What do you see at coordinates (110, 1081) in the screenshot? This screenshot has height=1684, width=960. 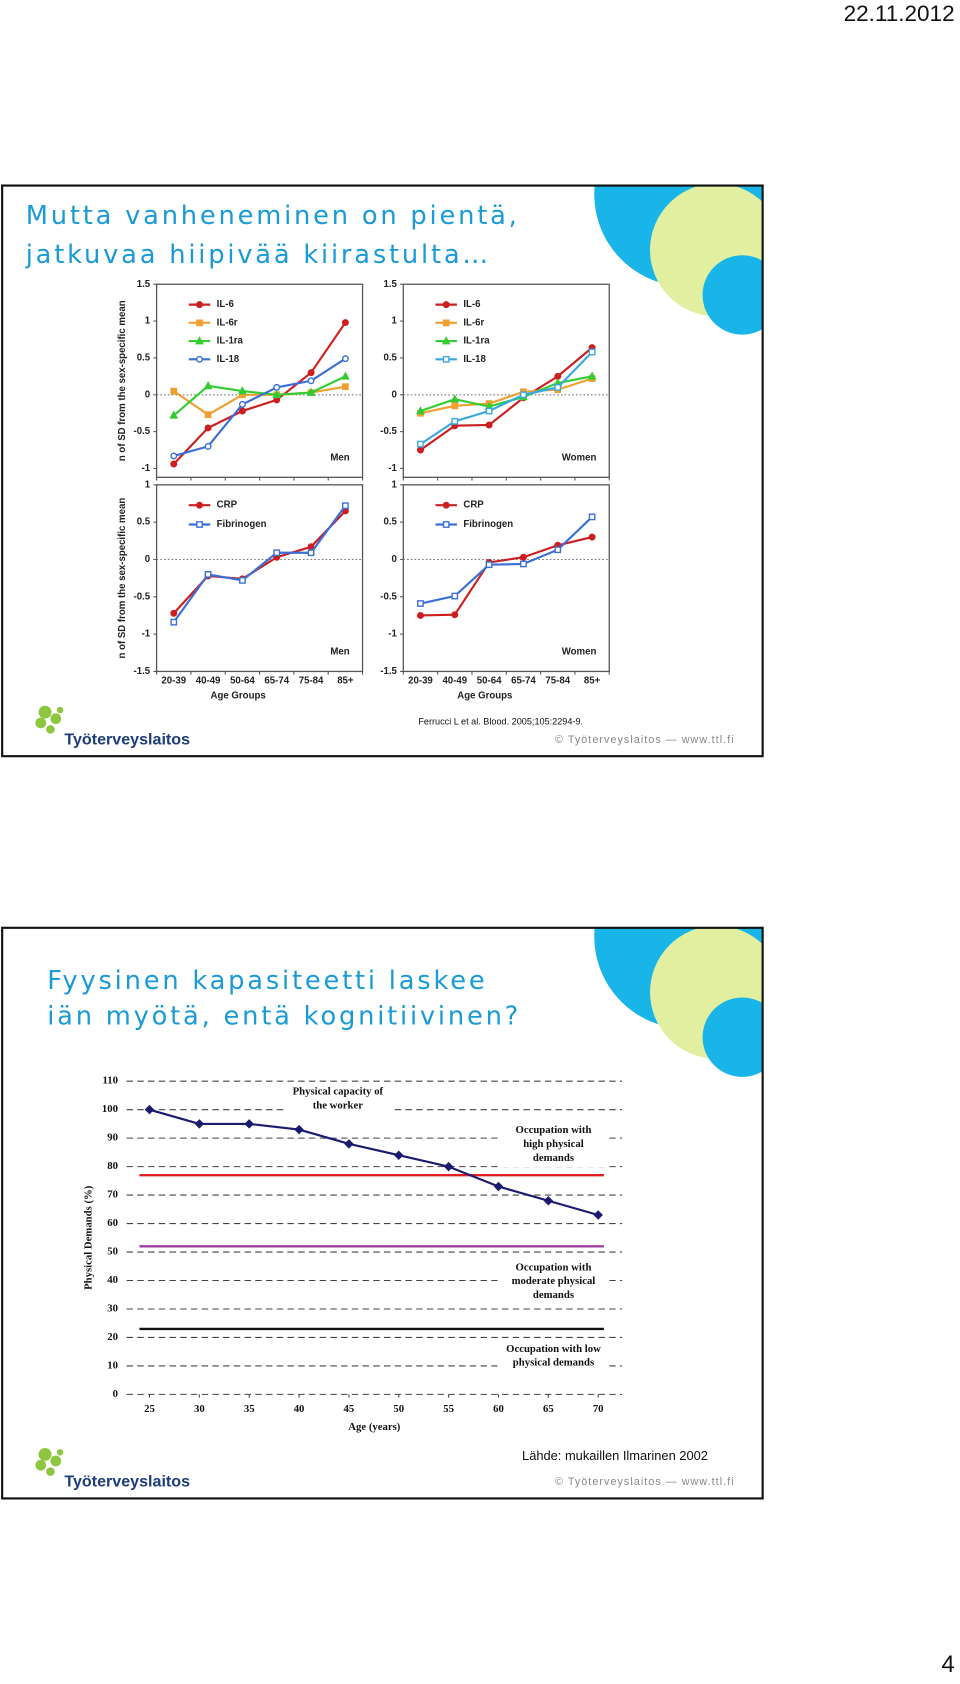 I see `y-tick-label: 110` at bounding box center [110, 1081].